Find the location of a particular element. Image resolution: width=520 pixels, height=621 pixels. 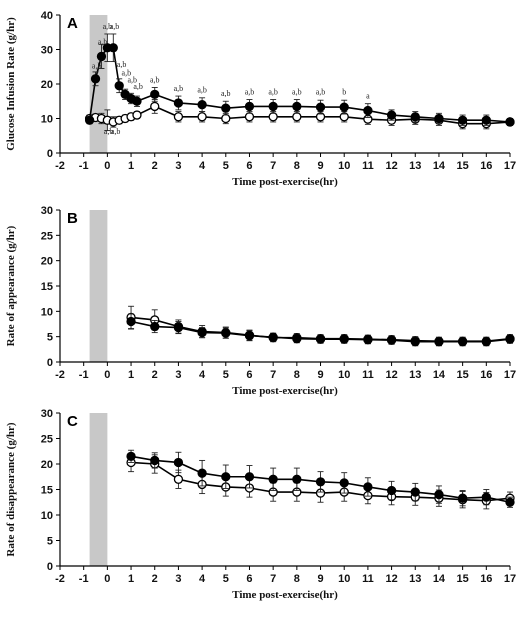

x-tick-label: 4 is located at coordinates (202, 166).